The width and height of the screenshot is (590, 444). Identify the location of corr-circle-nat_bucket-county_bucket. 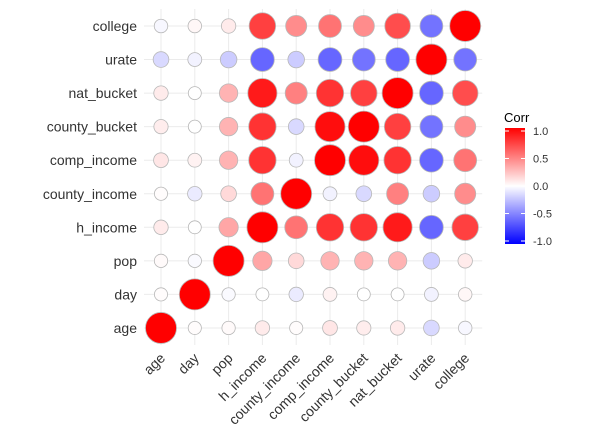
(364, 93).